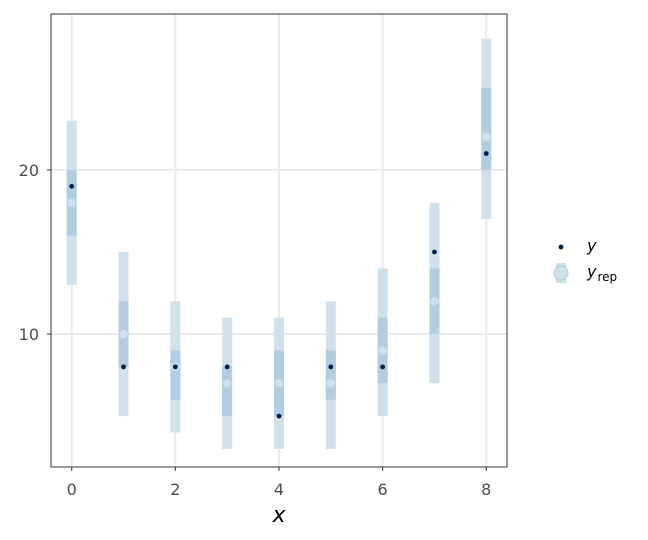  What do you see at coordinates (591, 245) in the screenshot?
I see `legend-y-label: y` at bounding box center [591, 245].